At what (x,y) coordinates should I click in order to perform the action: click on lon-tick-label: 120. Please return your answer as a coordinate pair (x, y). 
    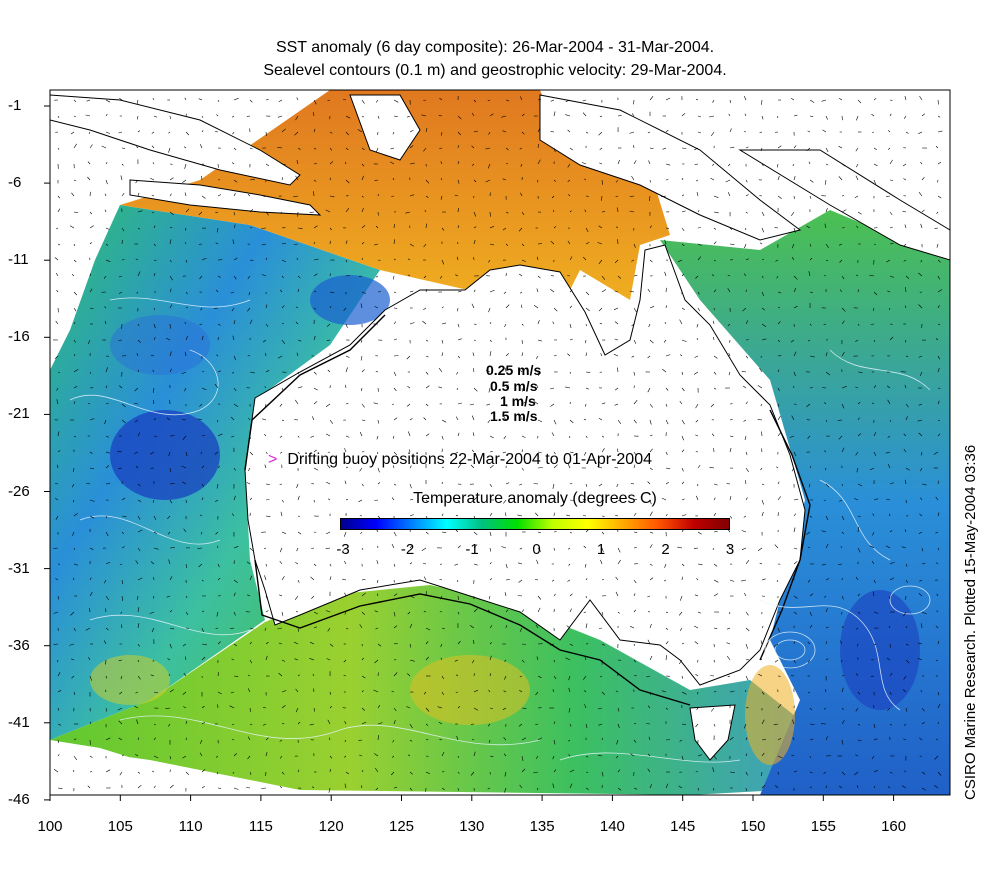
    Looking at the image, I should click on (331, 826).